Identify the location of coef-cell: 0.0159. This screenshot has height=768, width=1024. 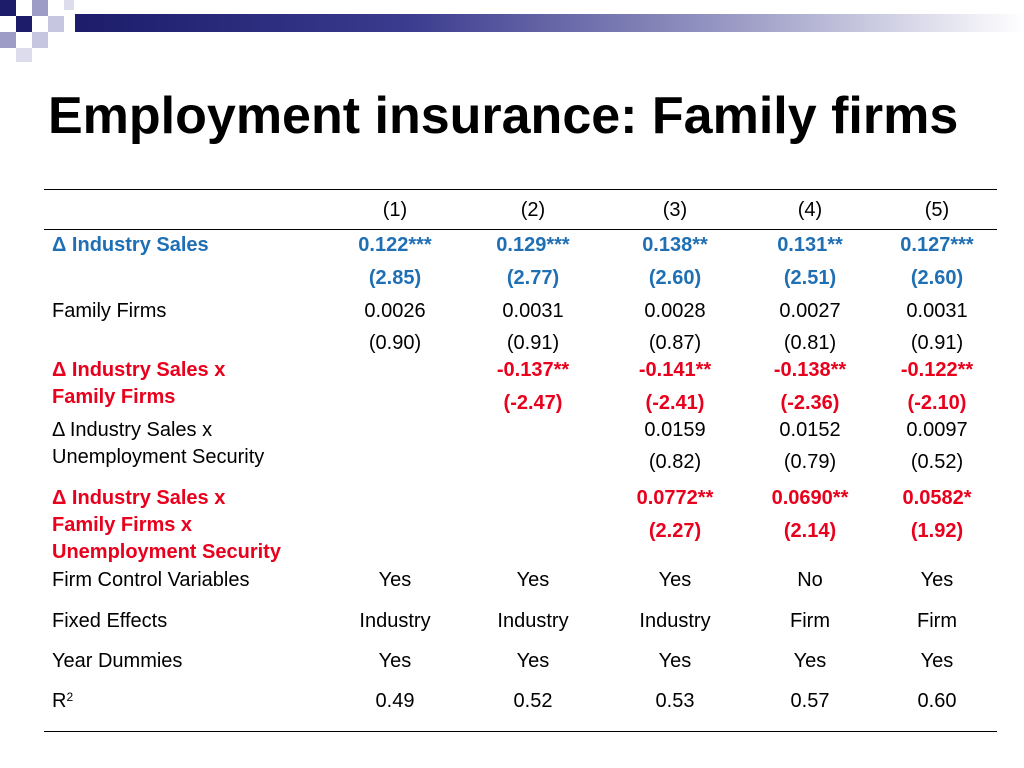
(675, 430).